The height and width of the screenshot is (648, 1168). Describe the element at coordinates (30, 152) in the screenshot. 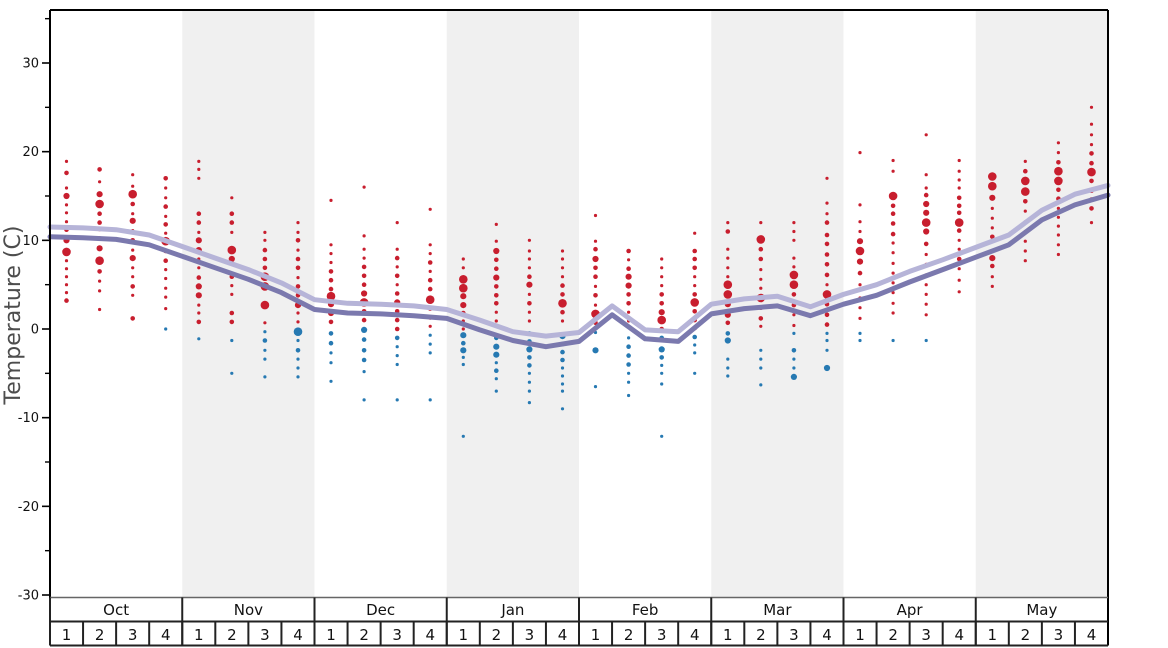

I see `y-tick-label: 20` at that location.